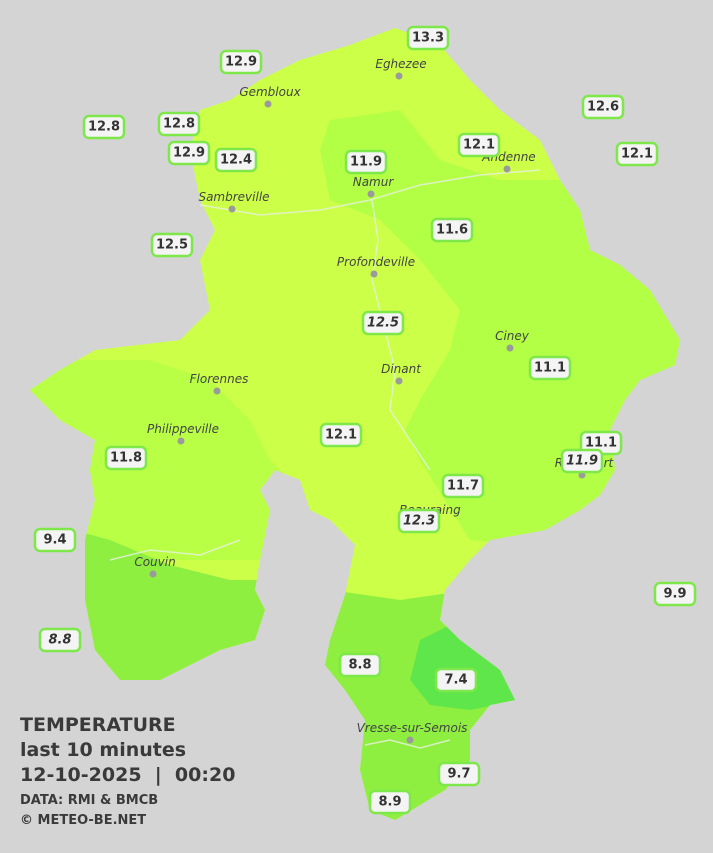  I want to click on station: 11.8, so click(126, 458).